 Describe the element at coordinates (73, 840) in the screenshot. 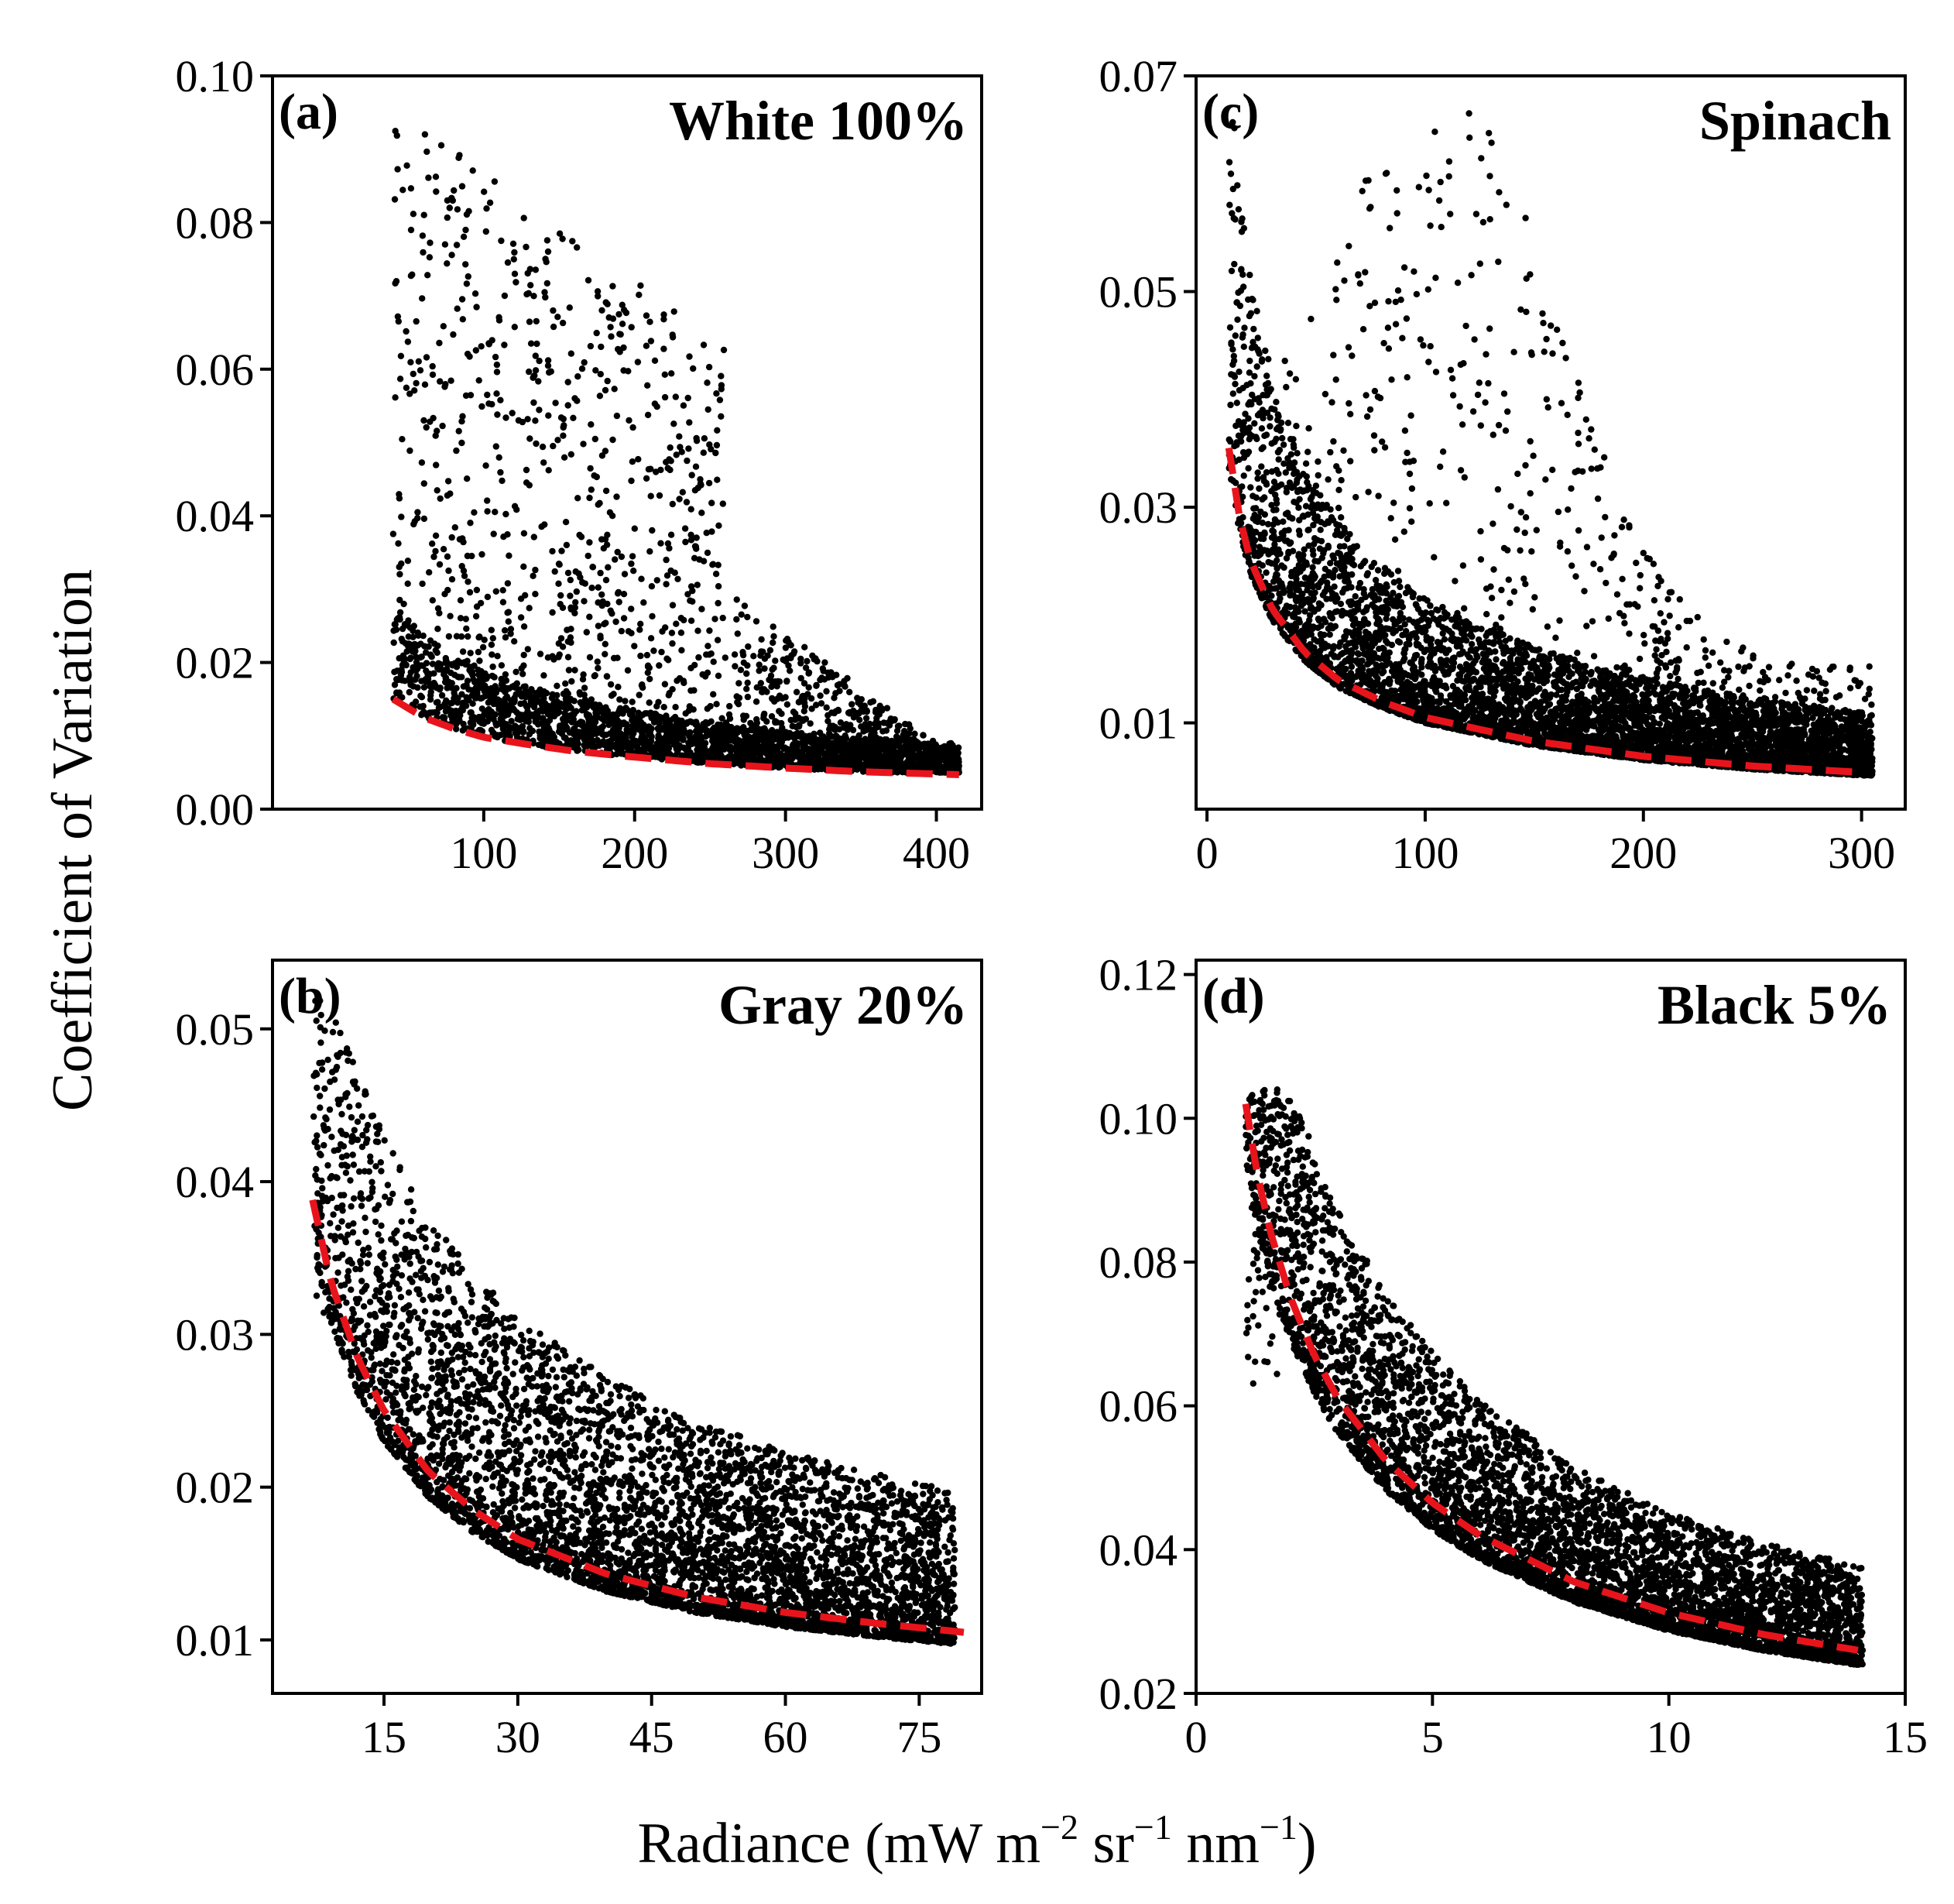

I see `y-axis-label: Coefficient of Variation` at that location.